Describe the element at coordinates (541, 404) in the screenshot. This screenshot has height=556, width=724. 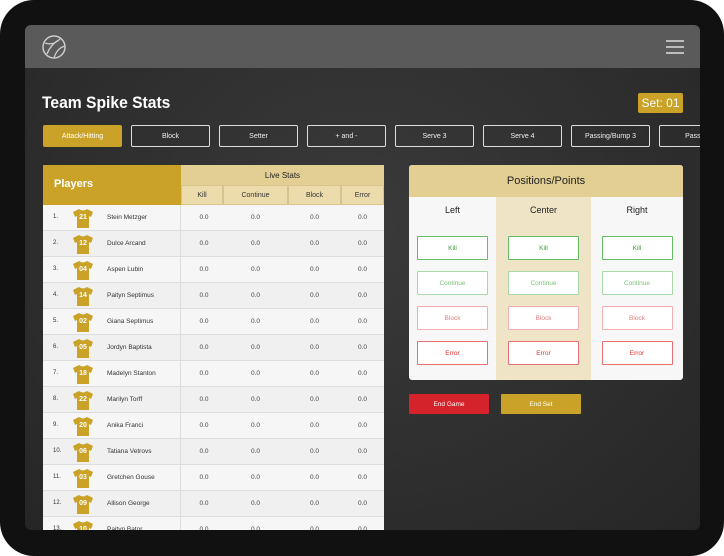
I see `action-button: End Set` at that location.